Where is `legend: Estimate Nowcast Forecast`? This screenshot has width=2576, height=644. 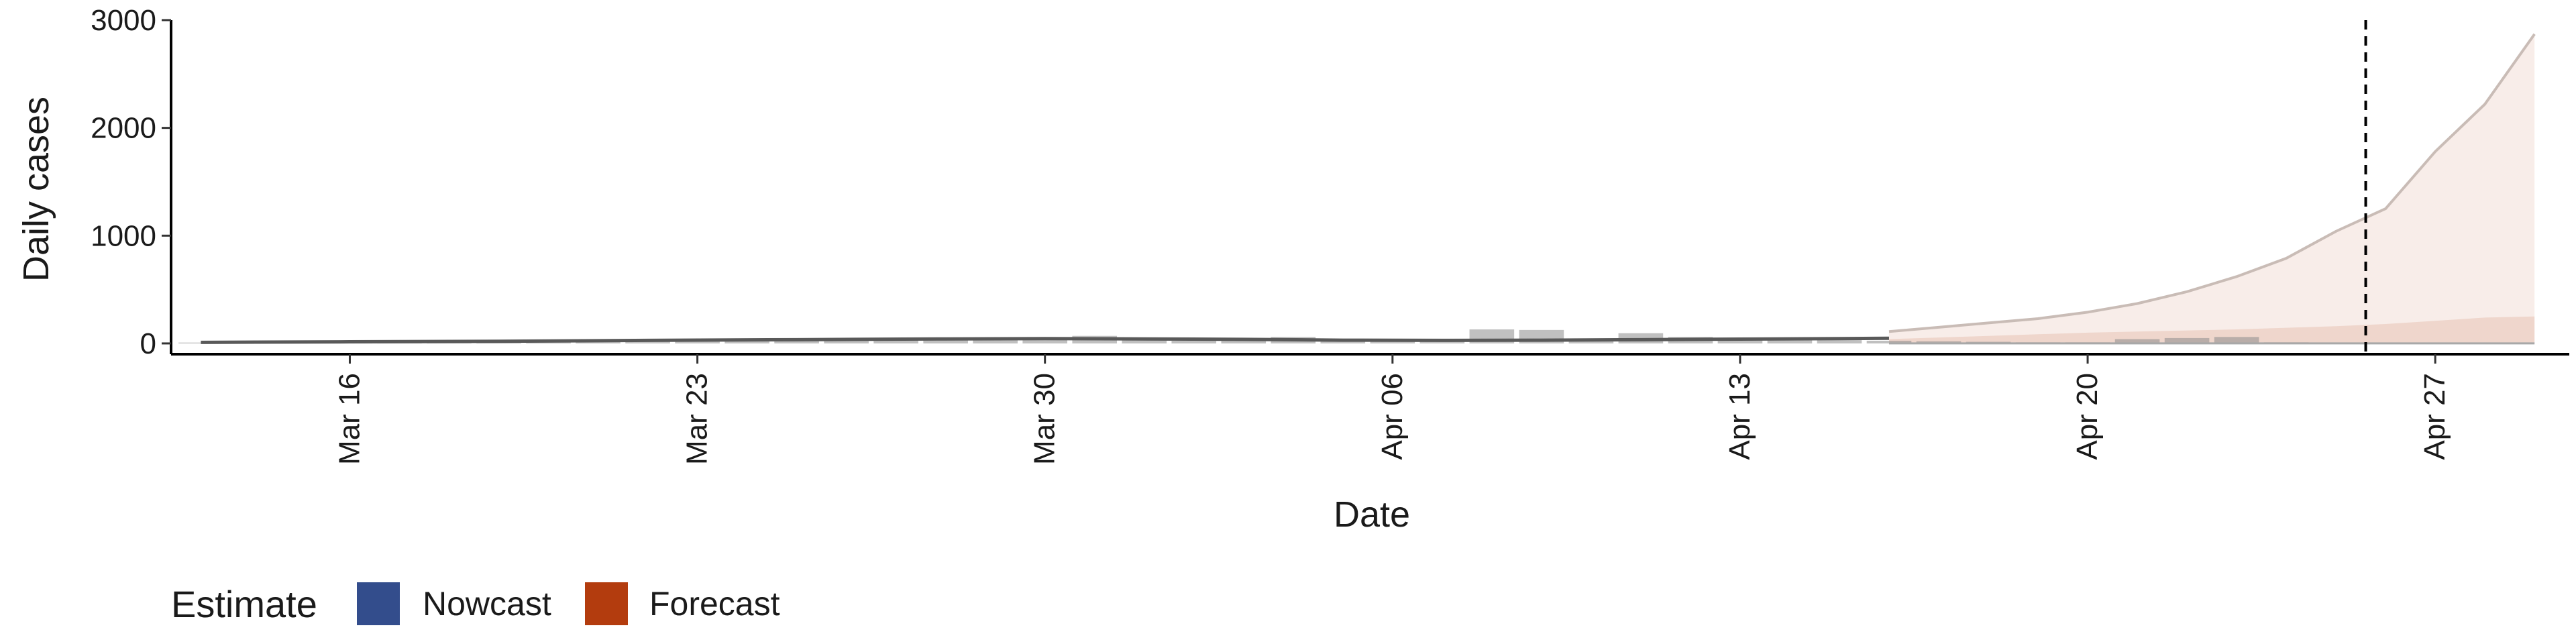
legend: Estimate Nowcast Forecast is located at coordinates (475, 603).